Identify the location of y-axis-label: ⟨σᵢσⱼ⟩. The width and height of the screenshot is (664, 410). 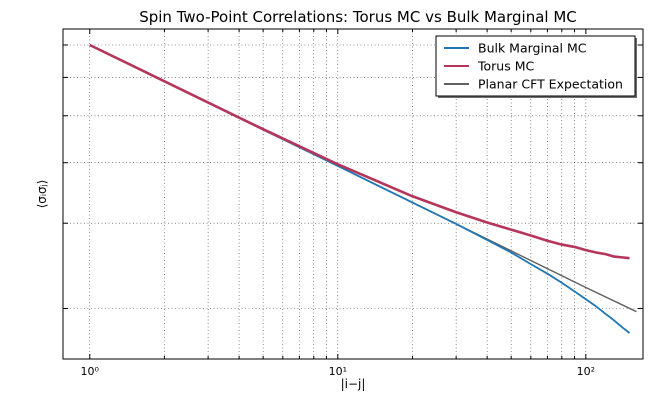
(42, 194).